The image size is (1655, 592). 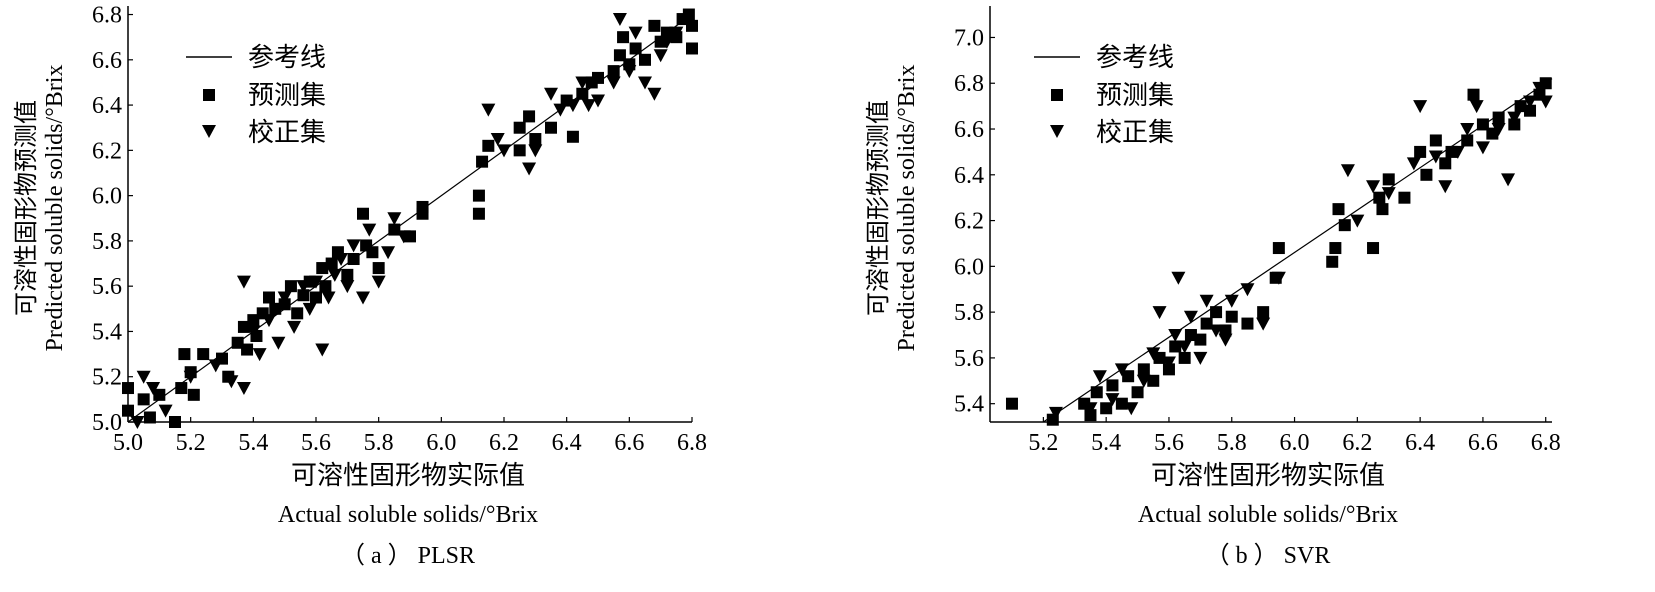 What do you see at coordinates (316, 443) in the screenshot?
I see `x-tick-label: 5.6` at bounding box center [316, 443].